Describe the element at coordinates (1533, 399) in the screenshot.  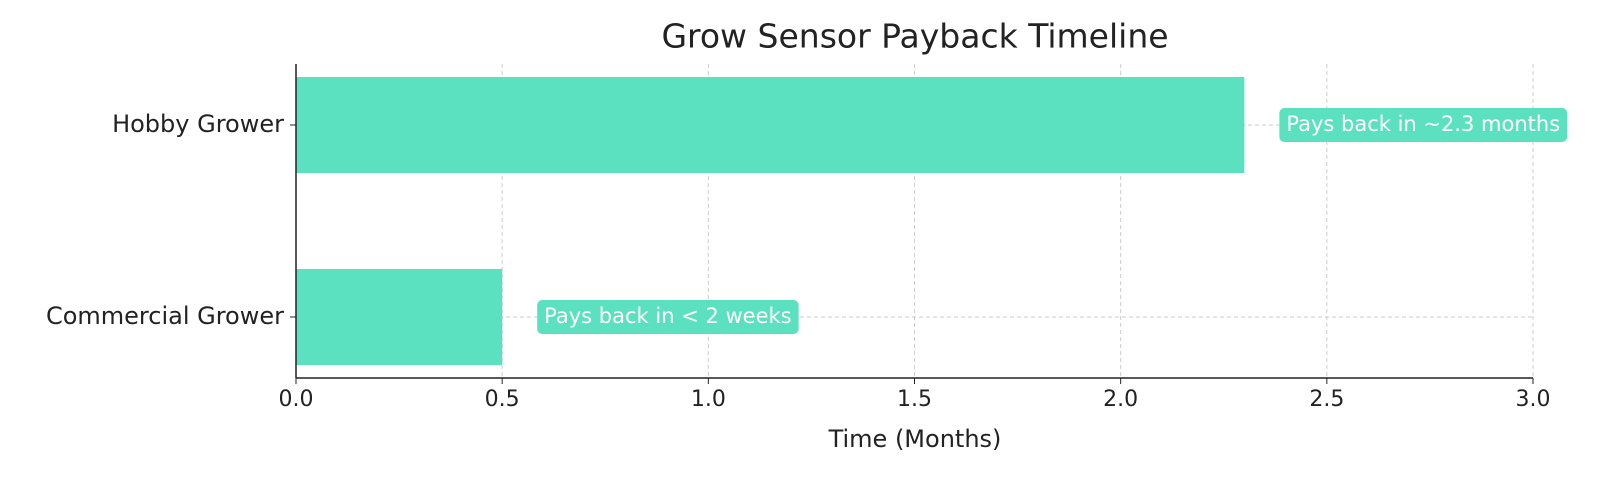
I see `x-tick-label: 3.0` at that location.